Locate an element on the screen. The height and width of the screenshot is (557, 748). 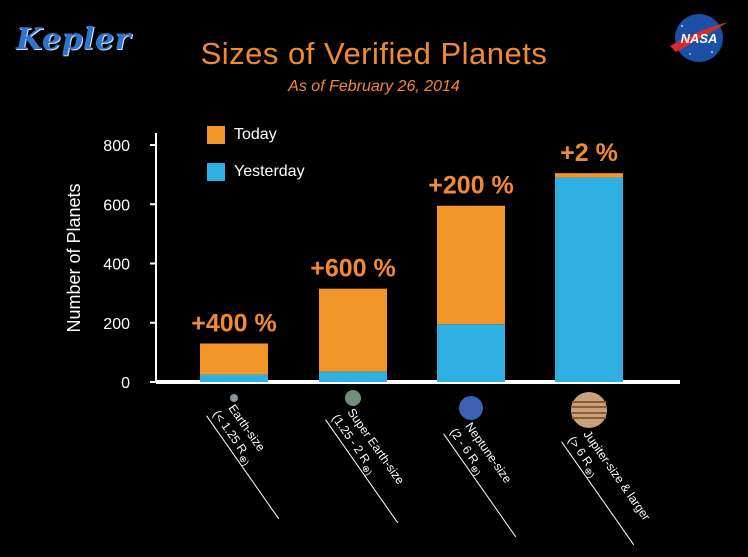
super-earth-icon is located at coordinates (353, 398).